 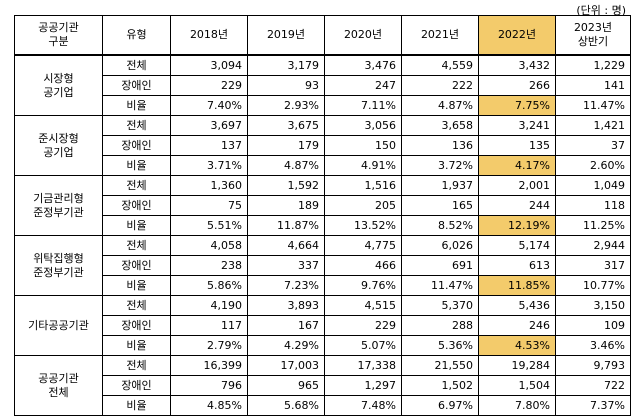 I want to click on value-cell-2020: 3,476, so click(x=363, y=65).